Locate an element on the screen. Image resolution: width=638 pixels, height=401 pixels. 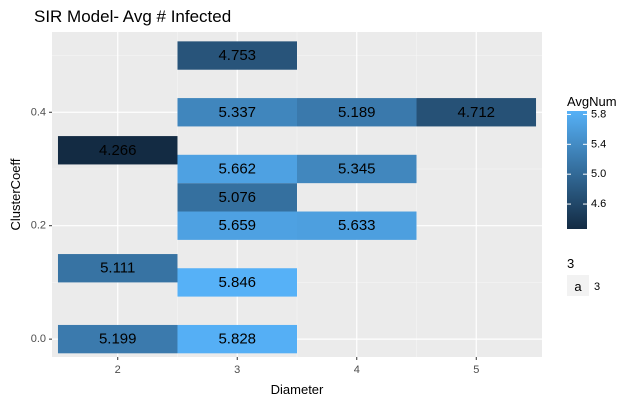
cell-value-label: 5.076 is located at coordinates (237, 197).